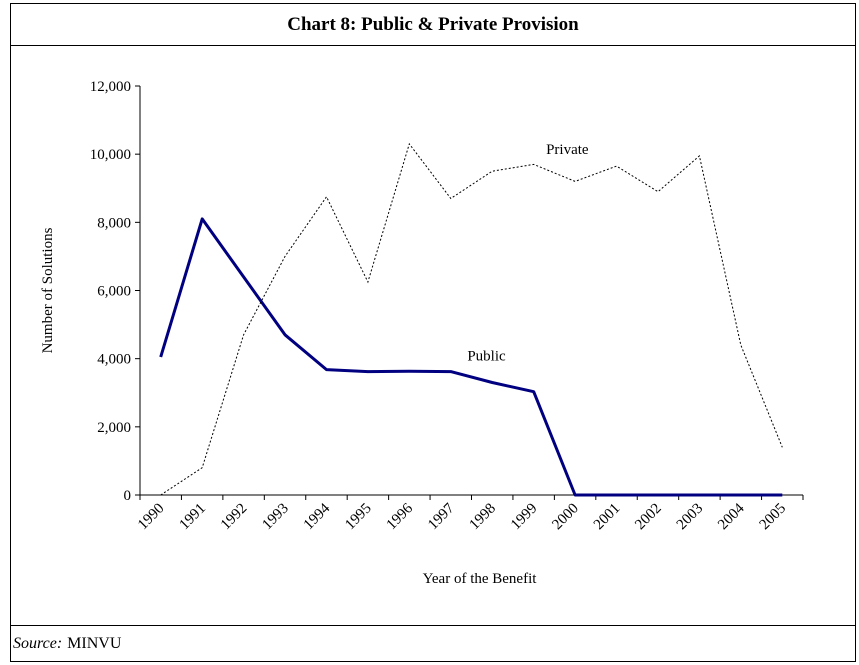 This screenshot has width=859, height=665. I want to click on y-axis-title: Number of Solutions, so click(48, 290).